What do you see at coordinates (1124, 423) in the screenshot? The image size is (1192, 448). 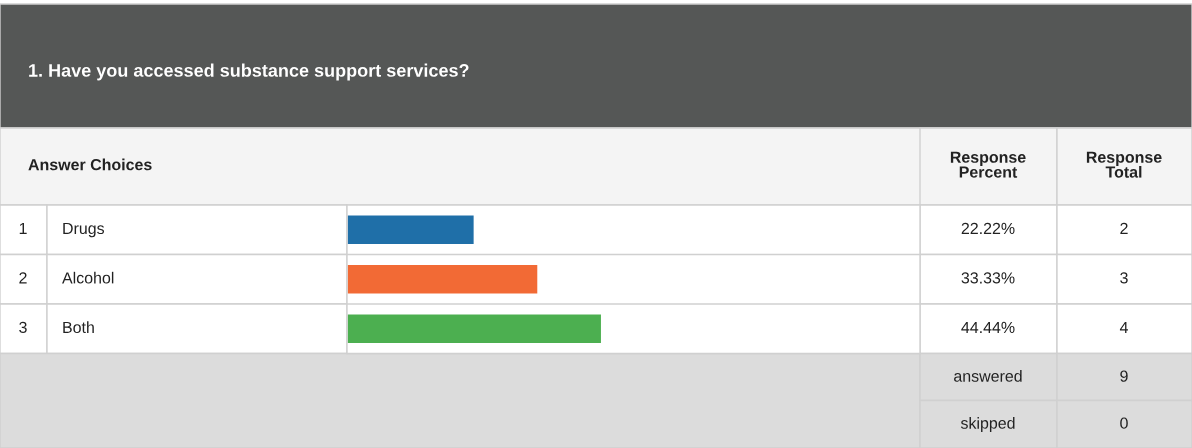 I see `text: 0` at bounding box center [1124, 423].